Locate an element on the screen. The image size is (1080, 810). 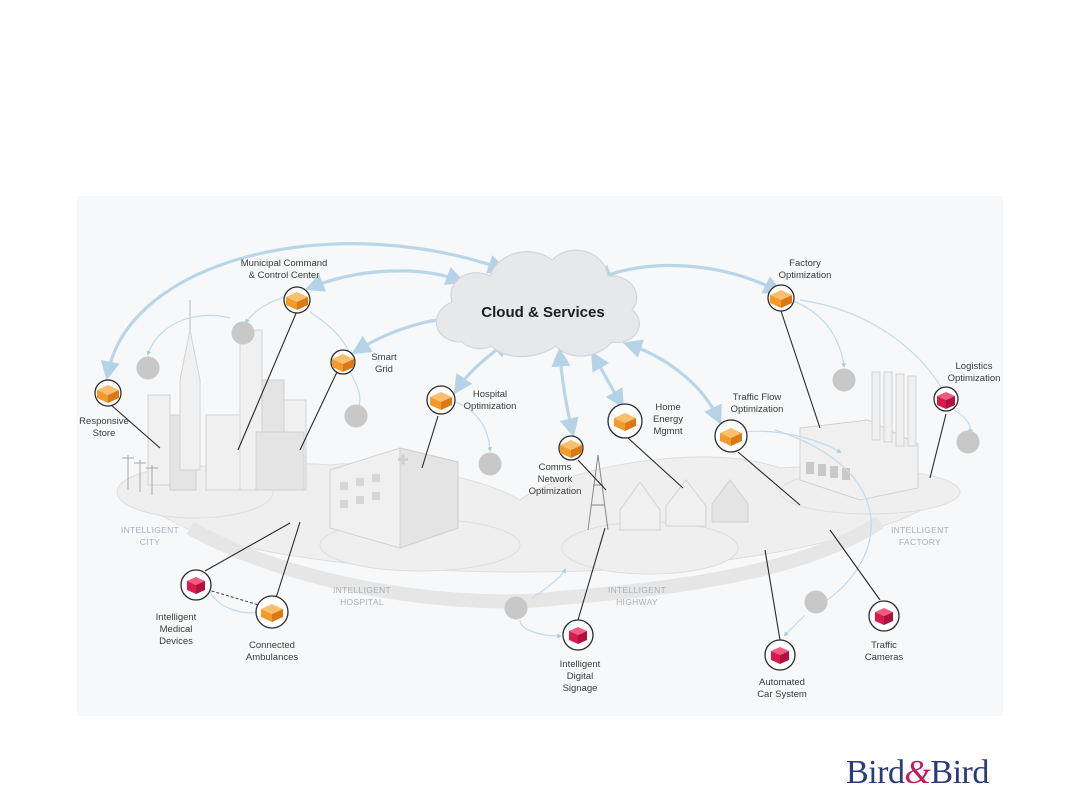
node-comms is located at coordinates (571, 448).